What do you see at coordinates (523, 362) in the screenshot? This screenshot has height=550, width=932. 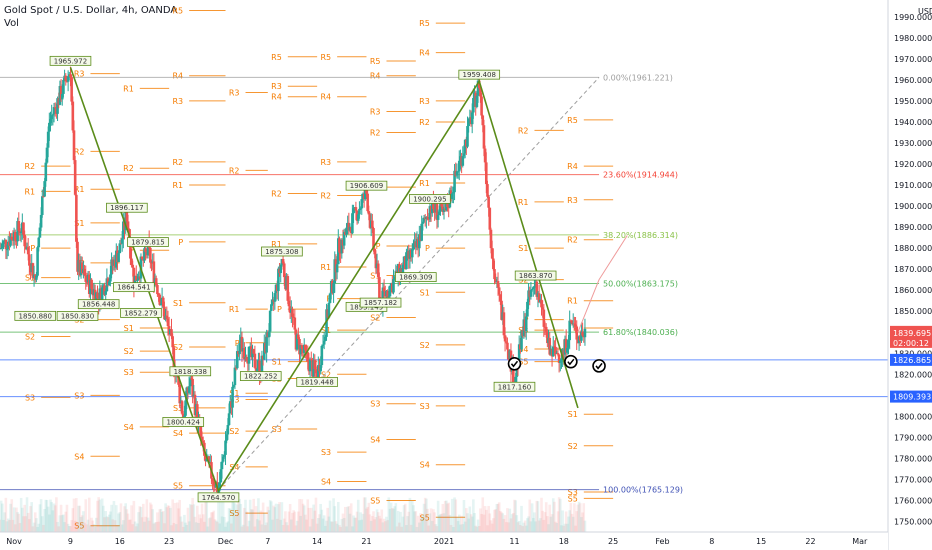 I see `pivot-label: S5` at bounding box center [523, 362].